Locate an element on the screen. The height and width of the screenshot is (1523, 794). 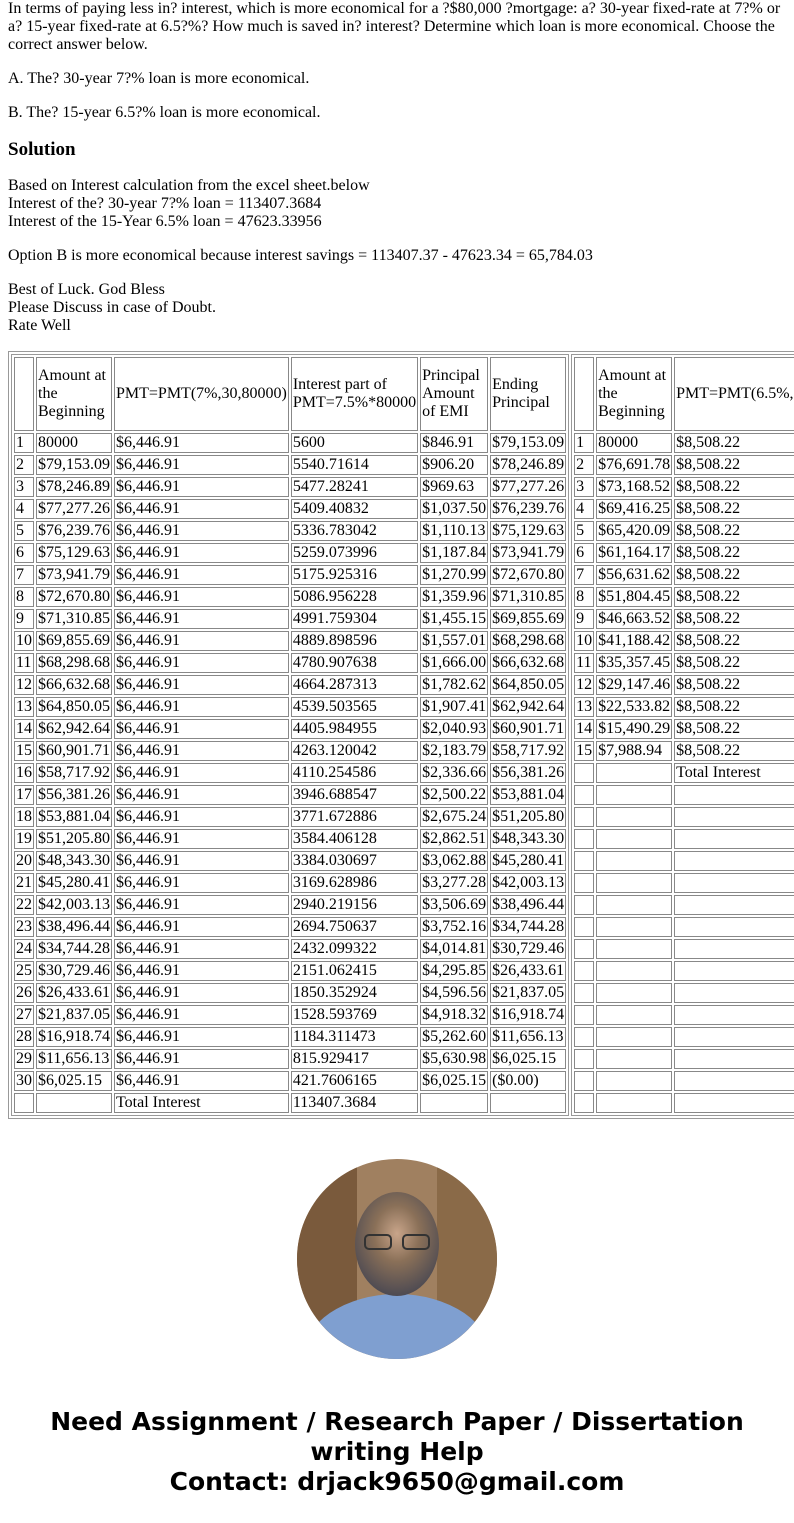
row: 9 $46,663.52 $8,508.22 is located at coordinates (684, 619).